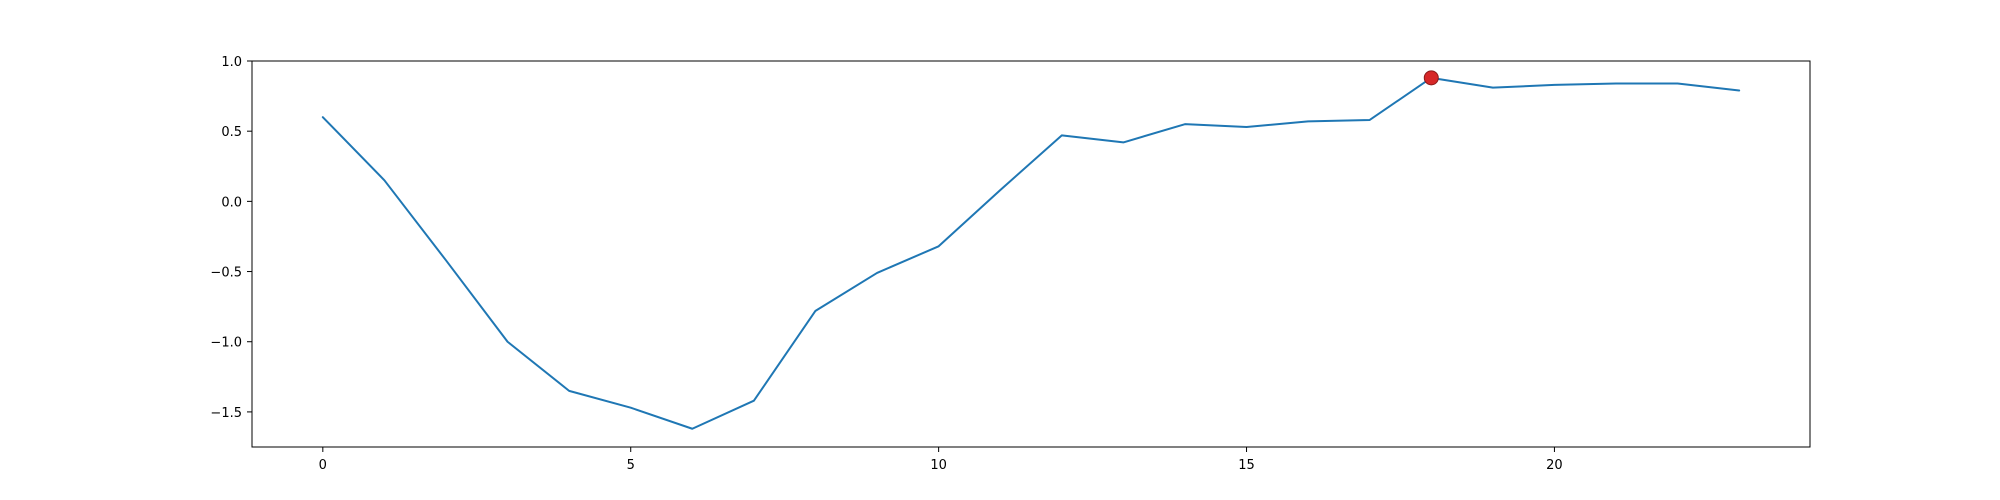 The image size is (2000, 500). What do you see at coordinates (1554, 465) in the screenshot?
I see `x-tick-label: 20` at bounding box center [1554, 465].